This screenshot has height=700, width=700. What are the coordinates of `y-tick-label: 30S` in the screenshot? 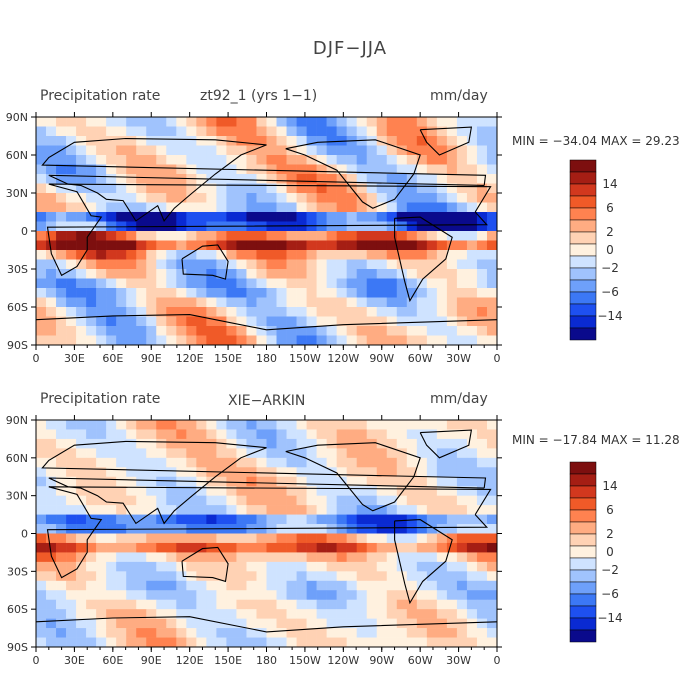 It's located at (17, 269).